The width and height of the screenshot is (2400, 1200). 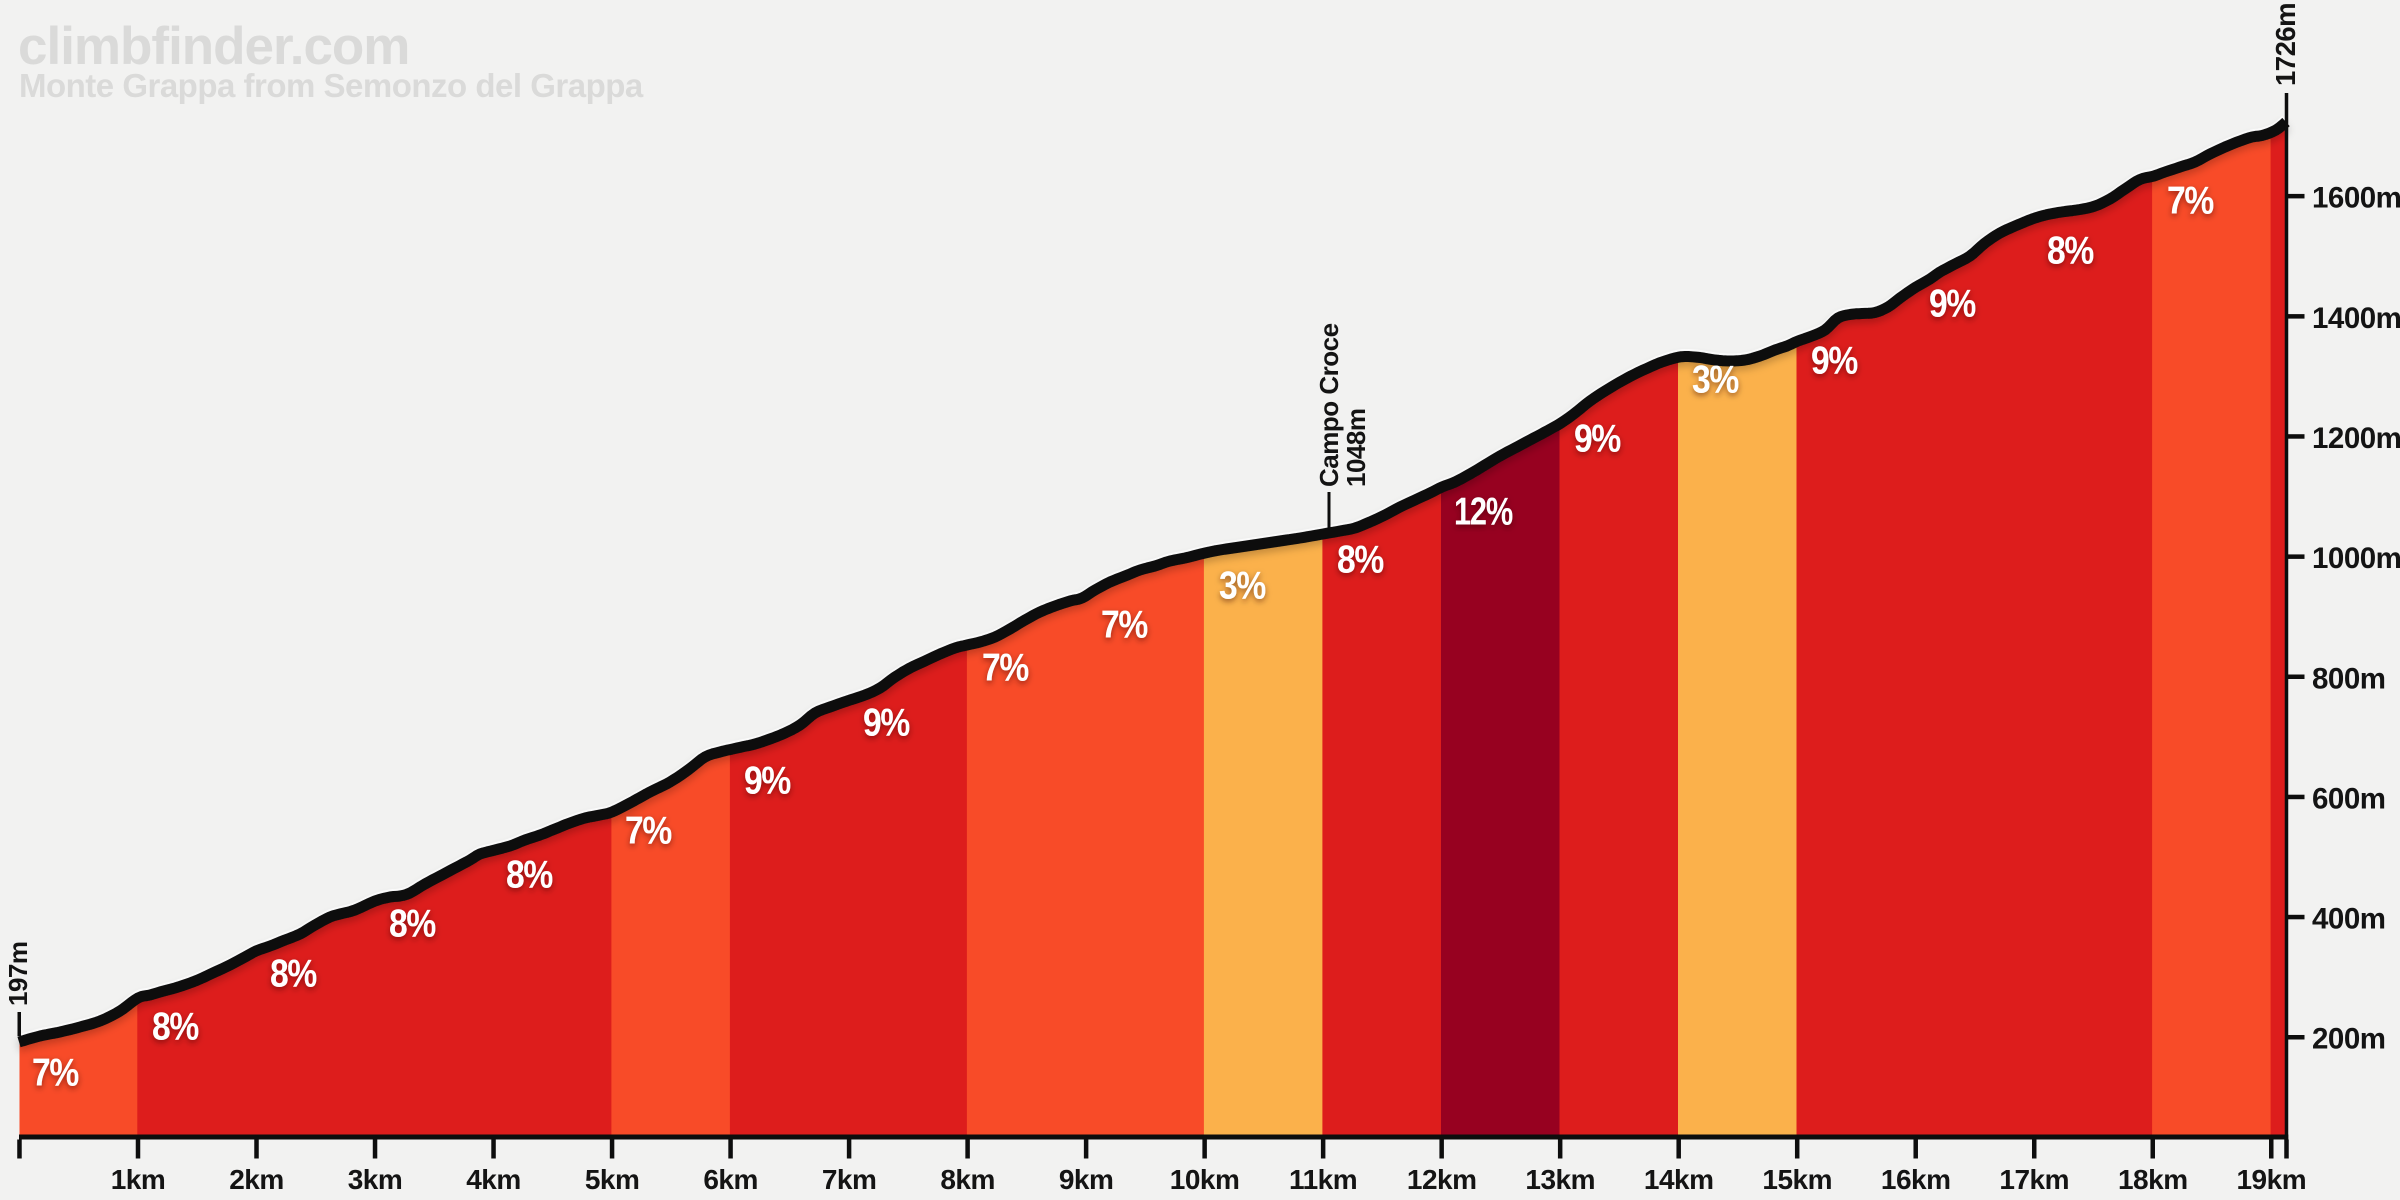 I want to click on svg-text: 1km, so click(x=138, y=1179).